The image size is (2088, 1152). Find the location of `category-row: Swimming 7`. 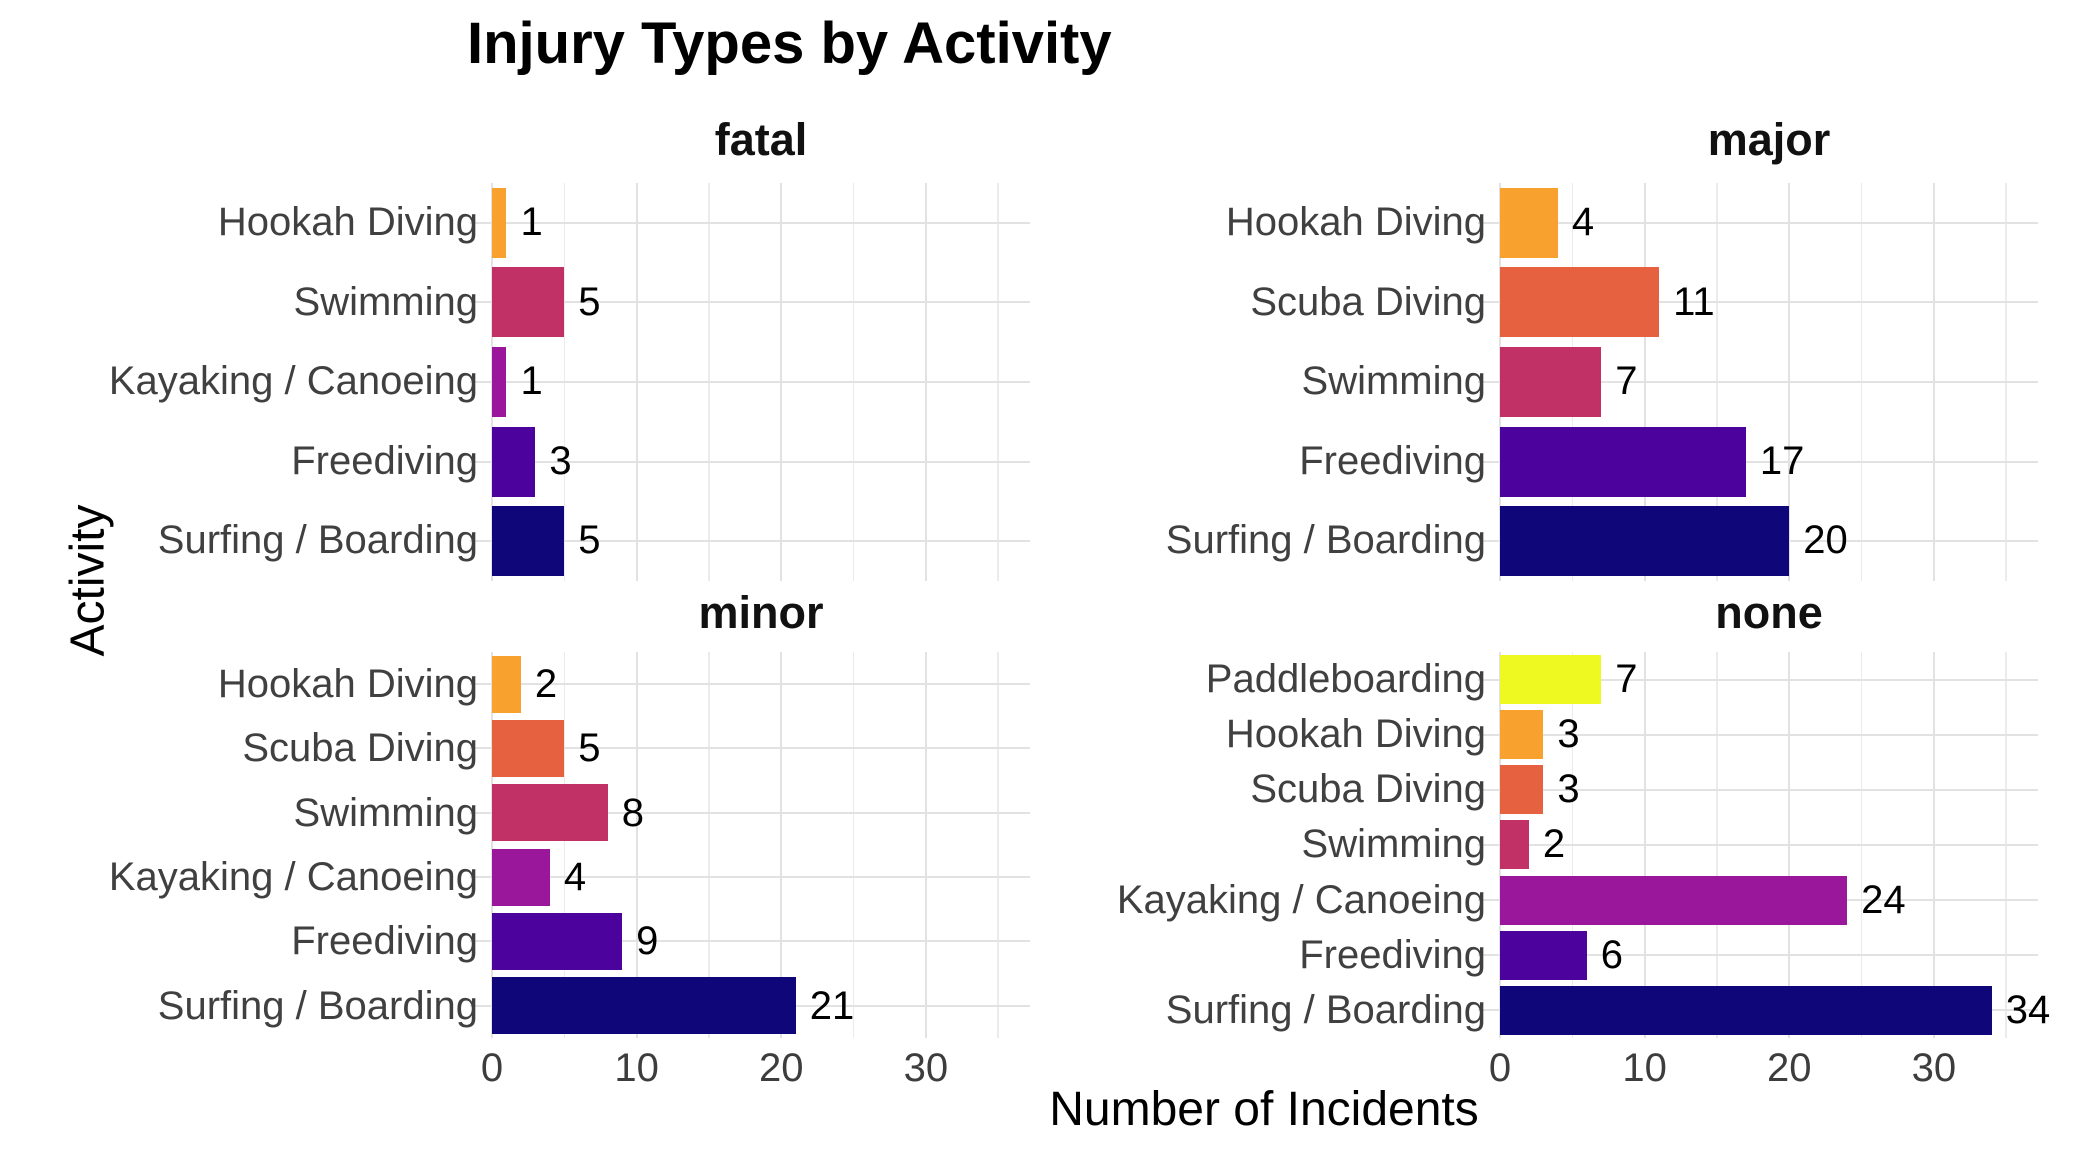

category-row: Swimming 7 is located at coordinates (1568, 382).